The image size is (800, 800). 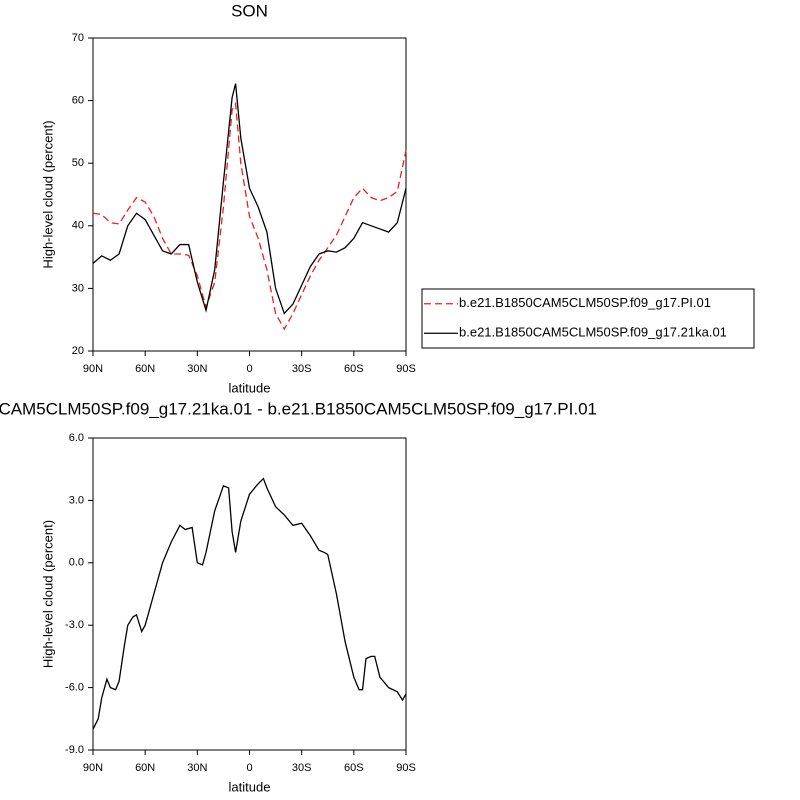 What do you see at coordinates (78, 288) in the screenshot?
I see `y-tick-label: 30` at bounding box center [78, 288].